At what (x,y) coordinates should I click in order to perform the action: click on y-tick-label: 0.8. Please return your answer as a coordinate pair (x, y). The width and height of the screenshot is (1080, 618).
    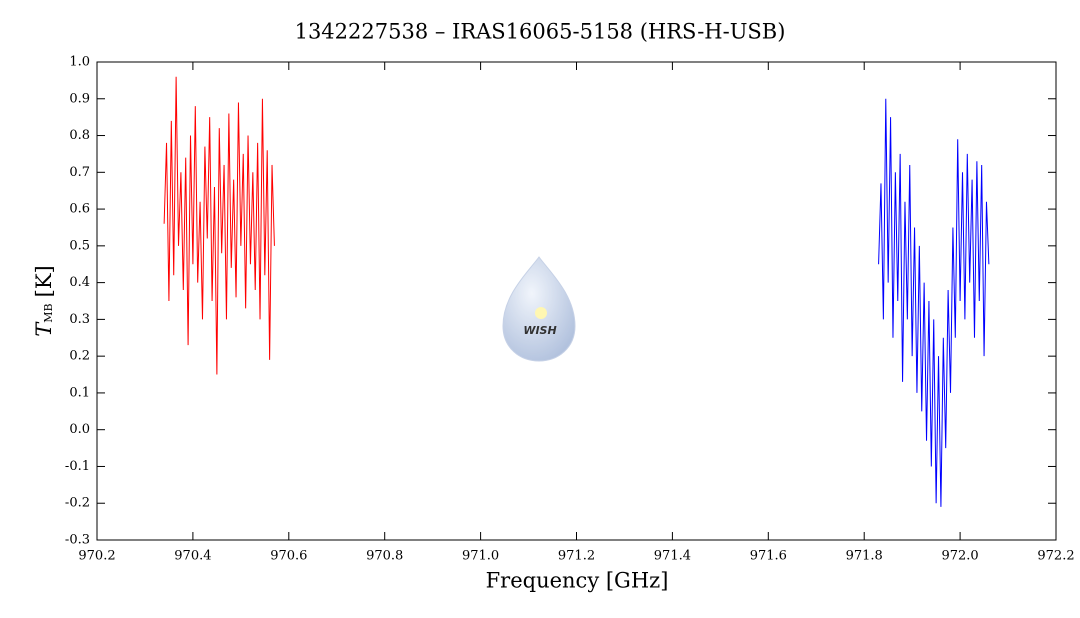
    Looking at the image, I should click on (79, 135).